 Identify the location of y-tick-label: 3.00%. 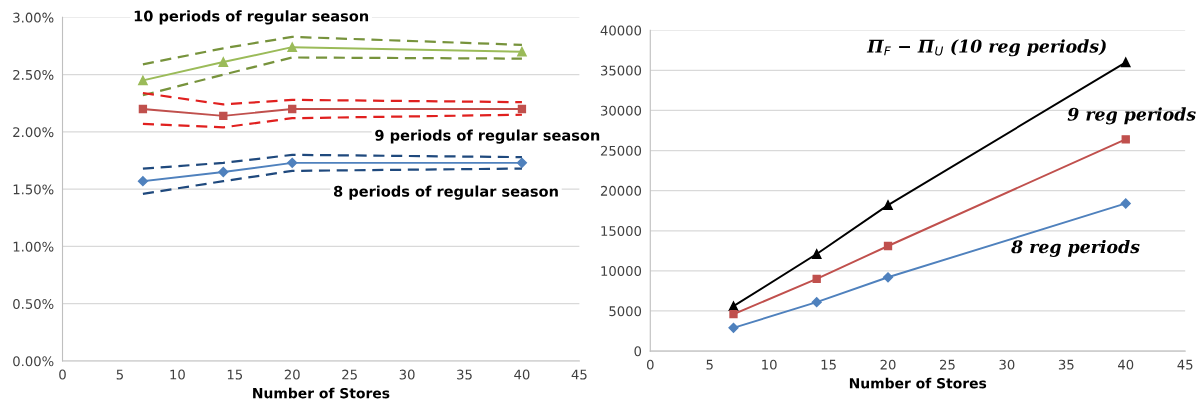
(33, 17).